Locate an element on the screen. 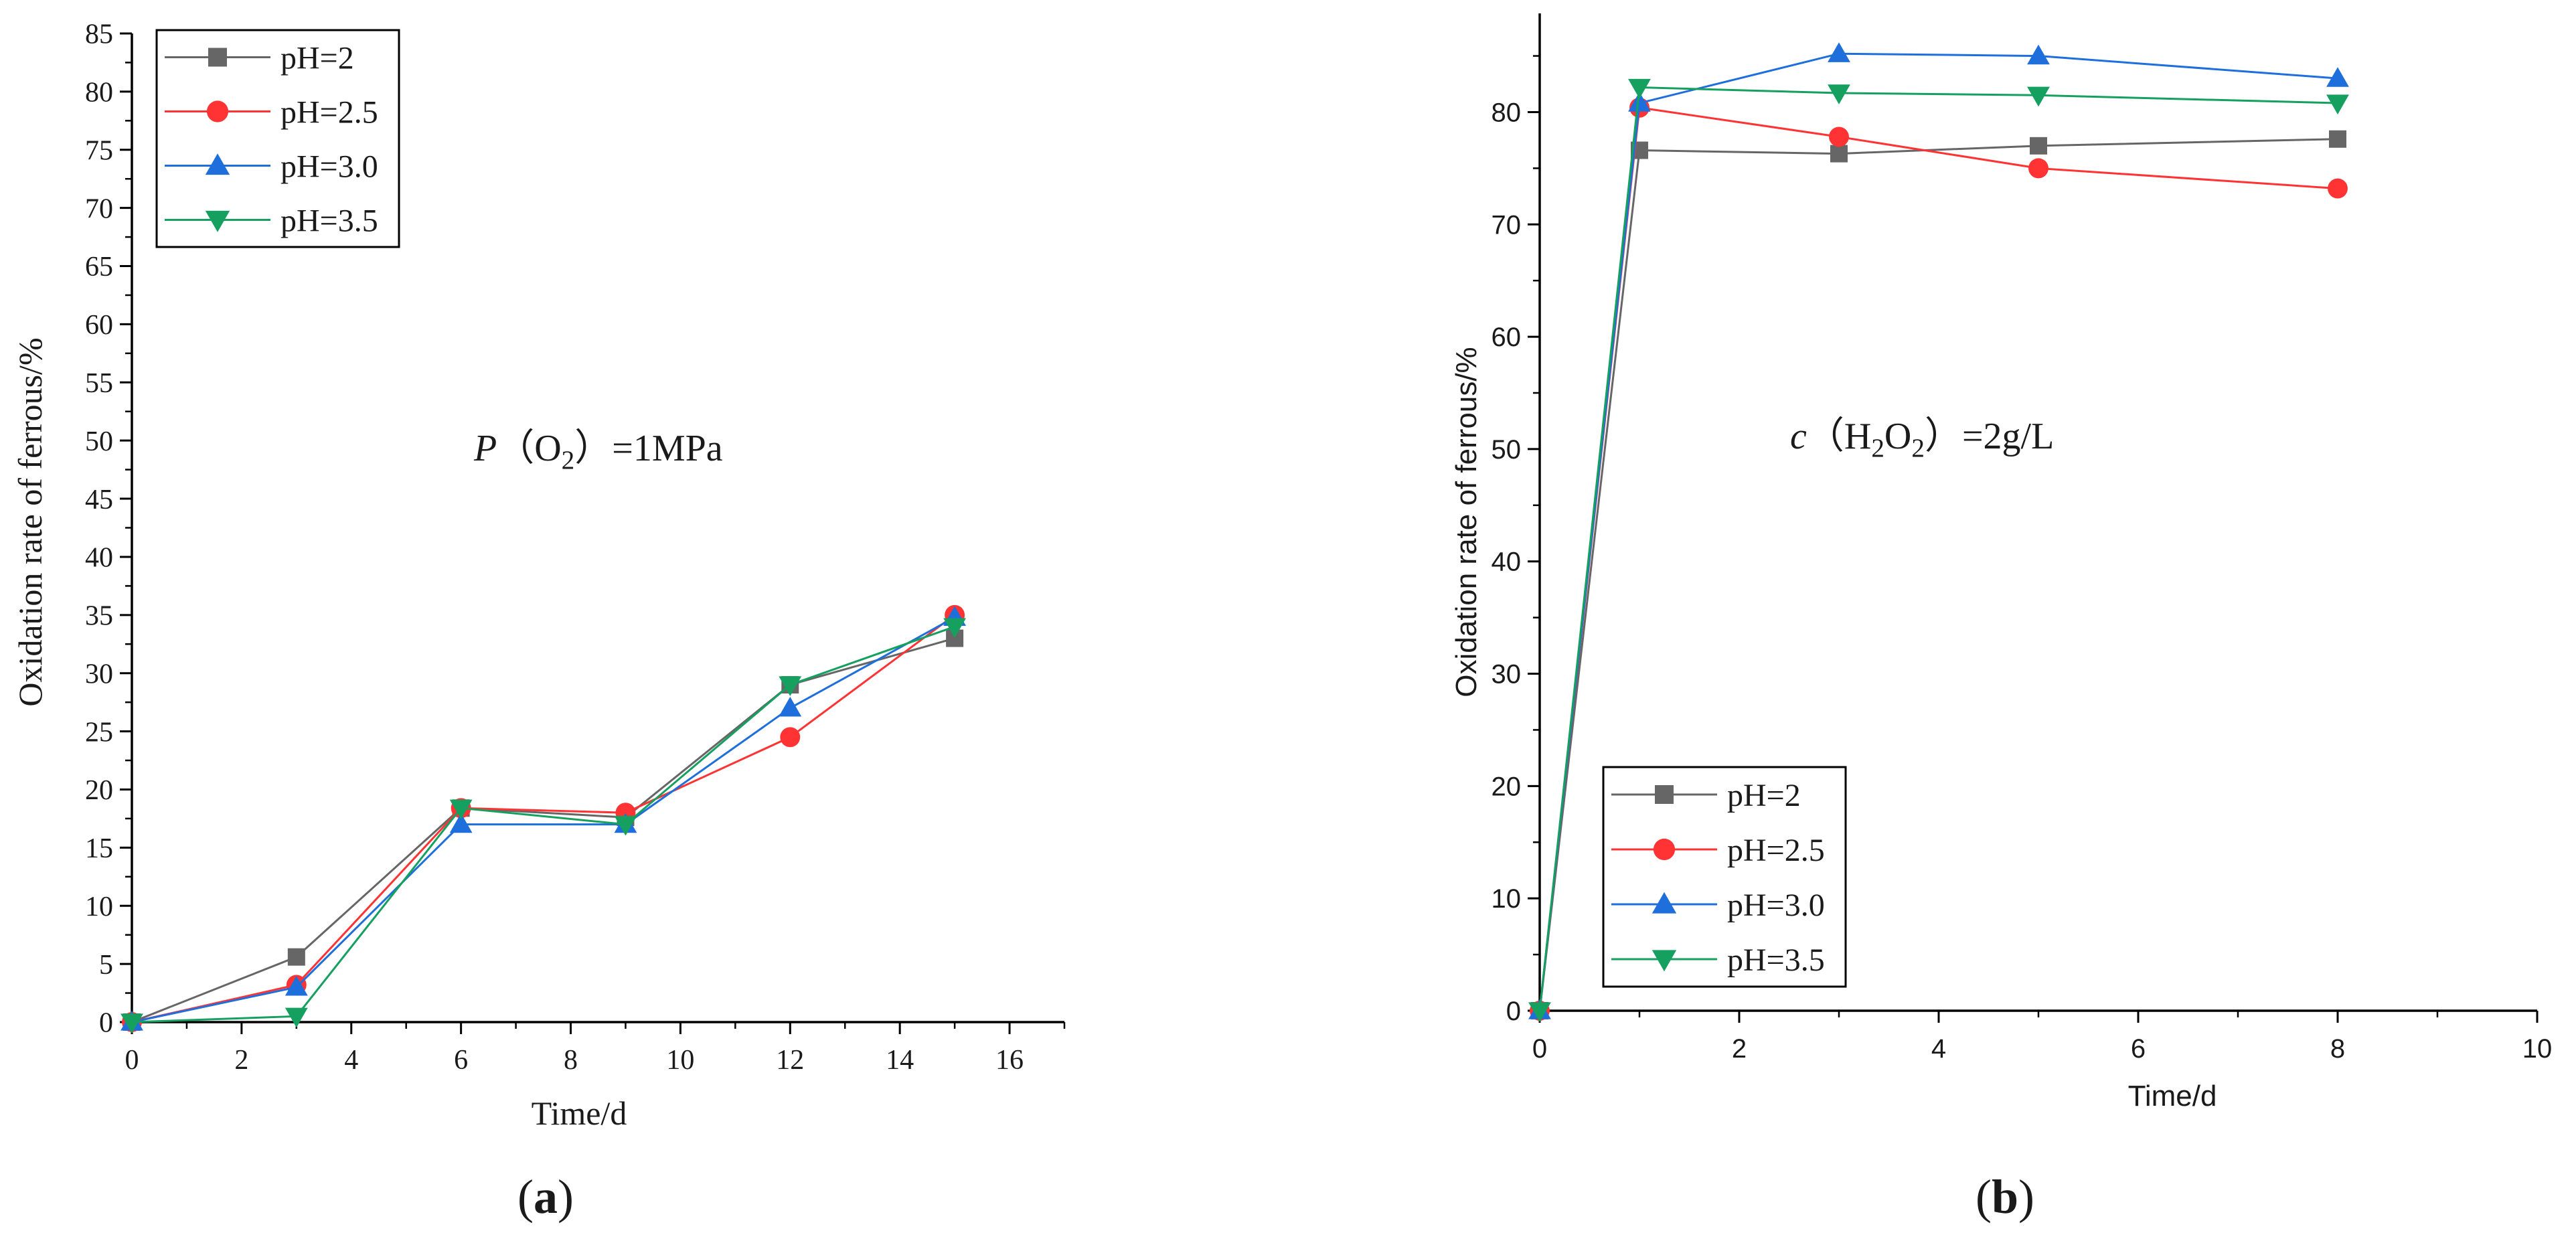 This screenshot has width=2576, height=1247. y-tick-label: 50 is located at coordinates (99, 441).